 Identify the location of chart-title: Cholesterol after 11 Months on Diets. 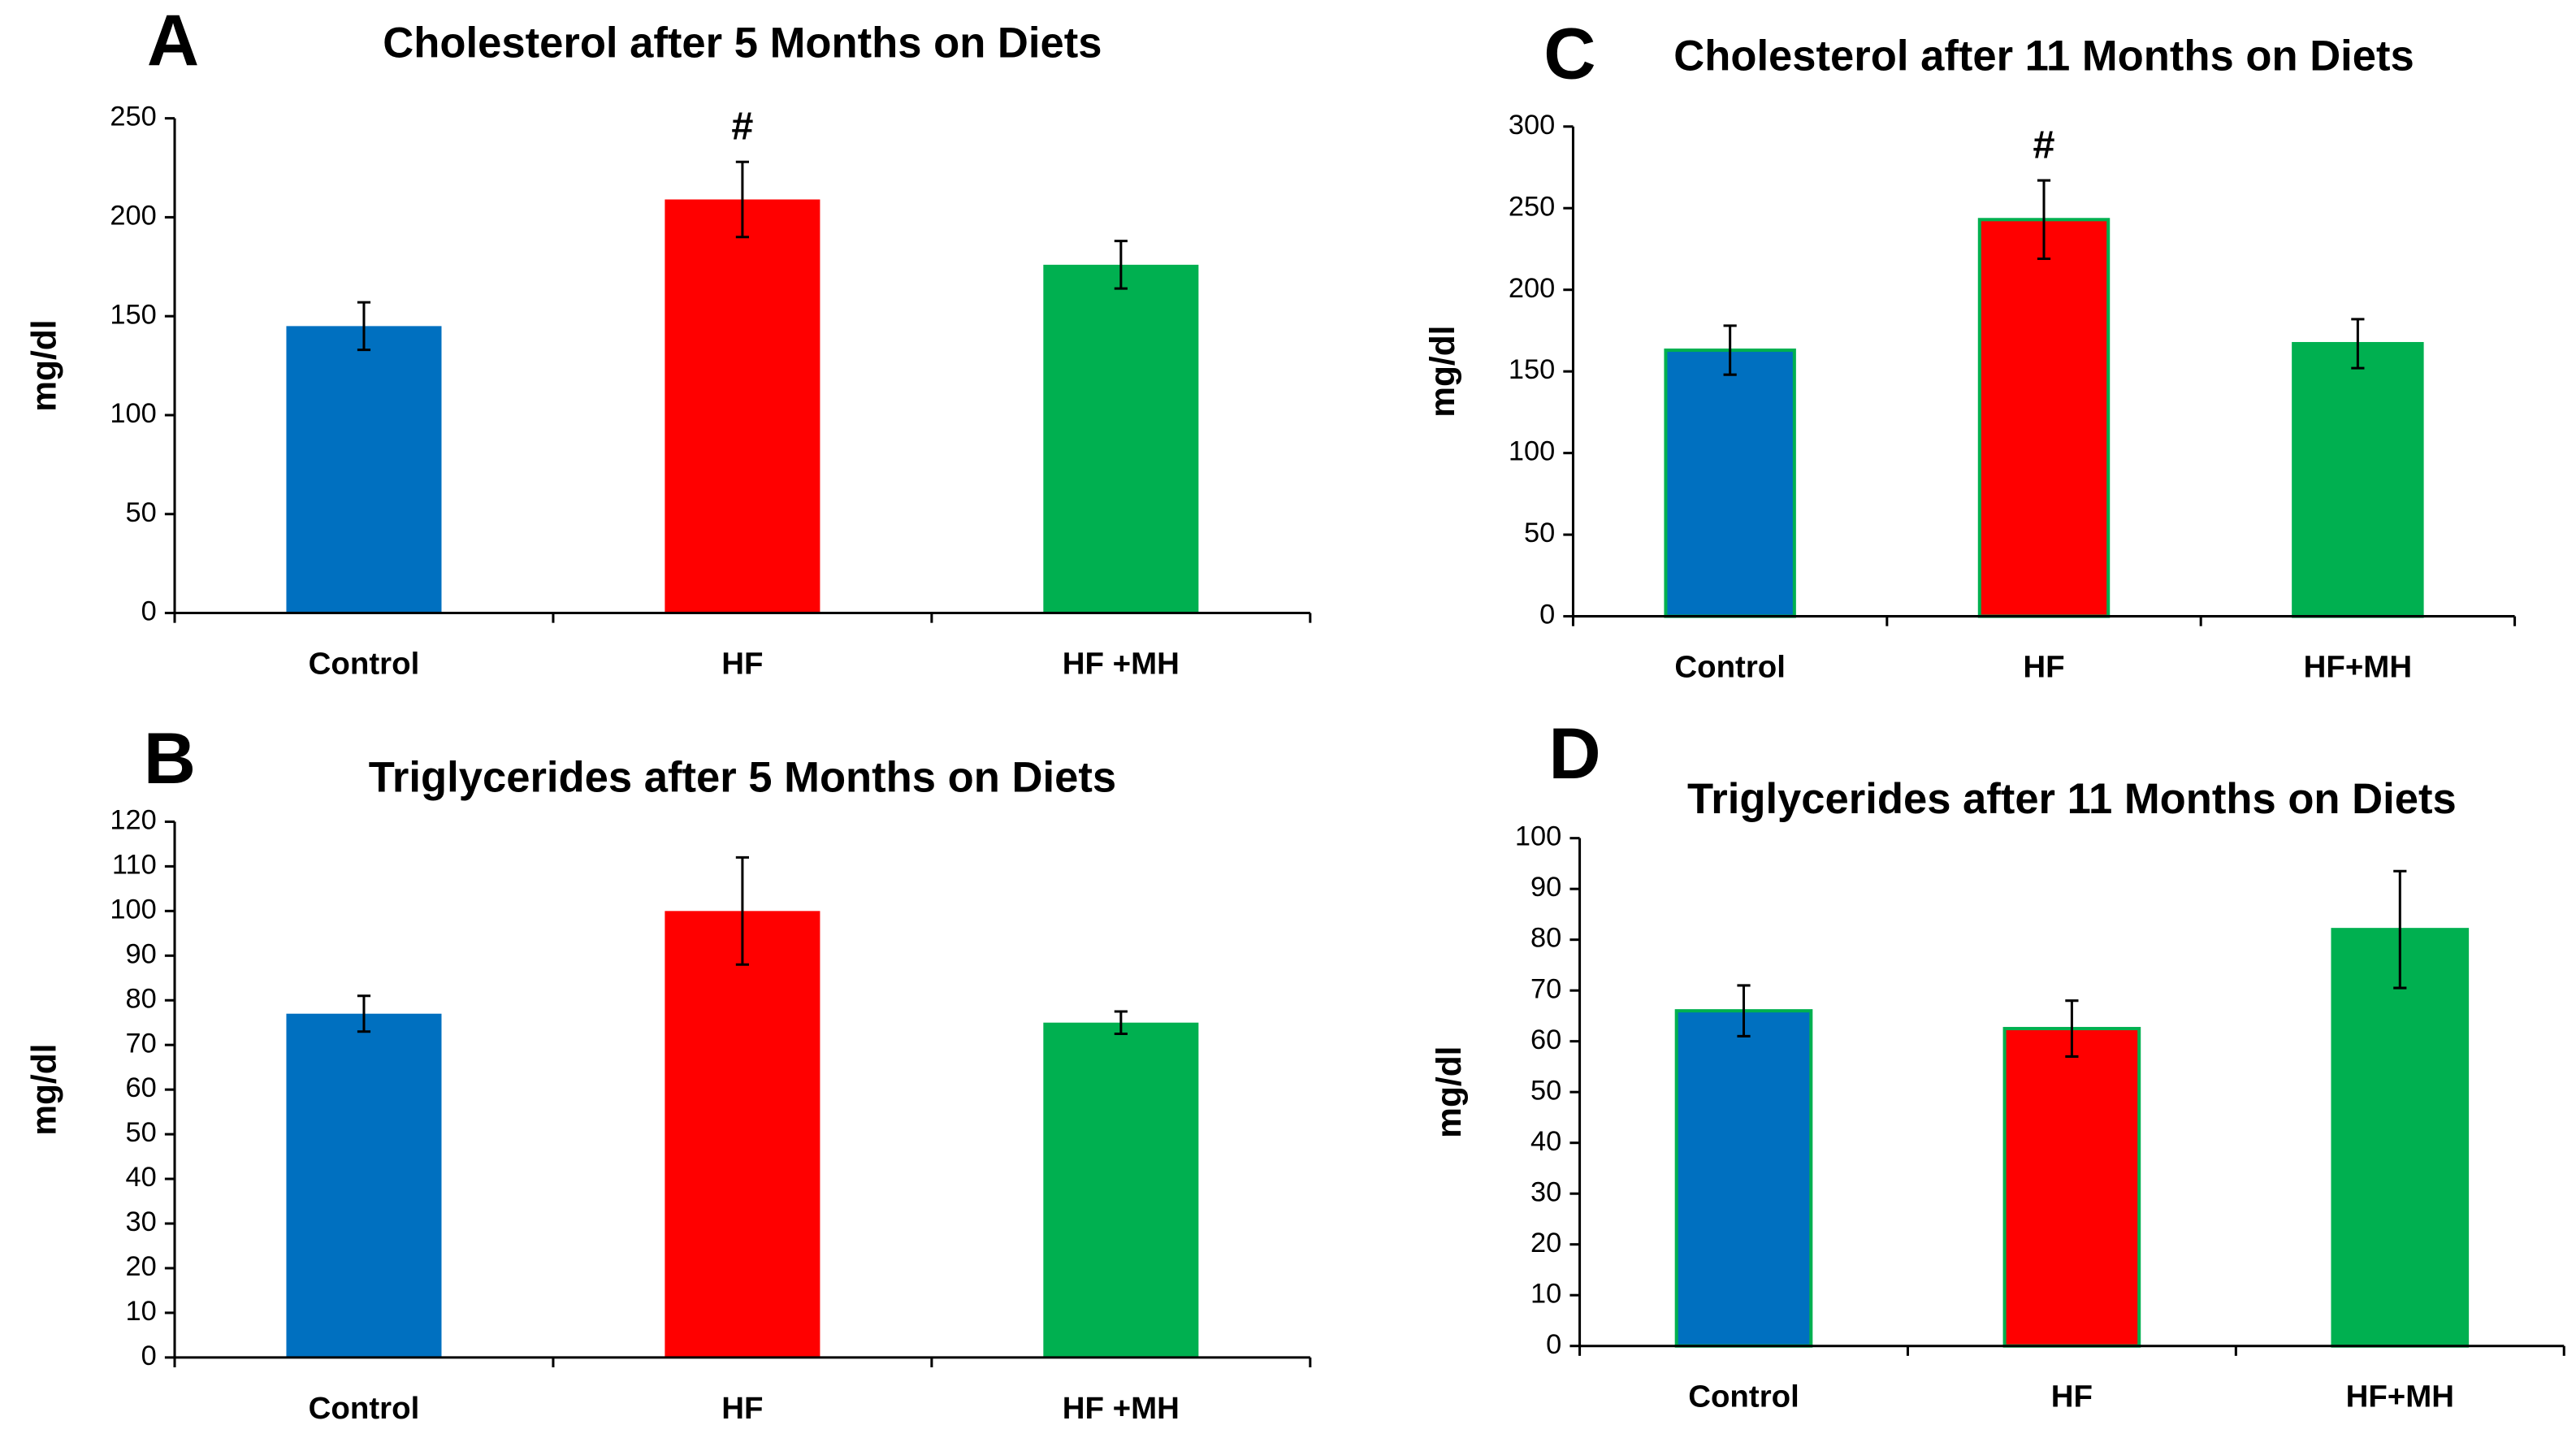
(2043, 56).